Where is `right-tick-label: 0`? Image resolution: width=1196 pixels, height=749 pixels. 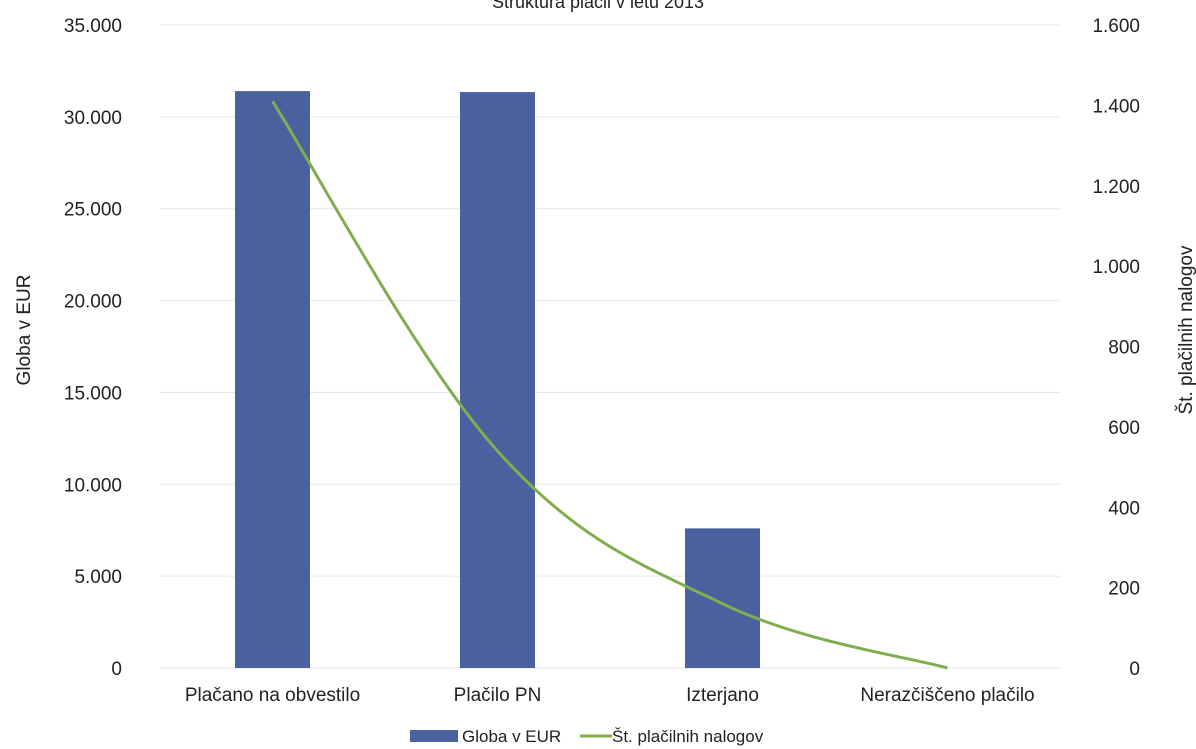
right-tick-label: 0 is located at coordinates (1134, 669).